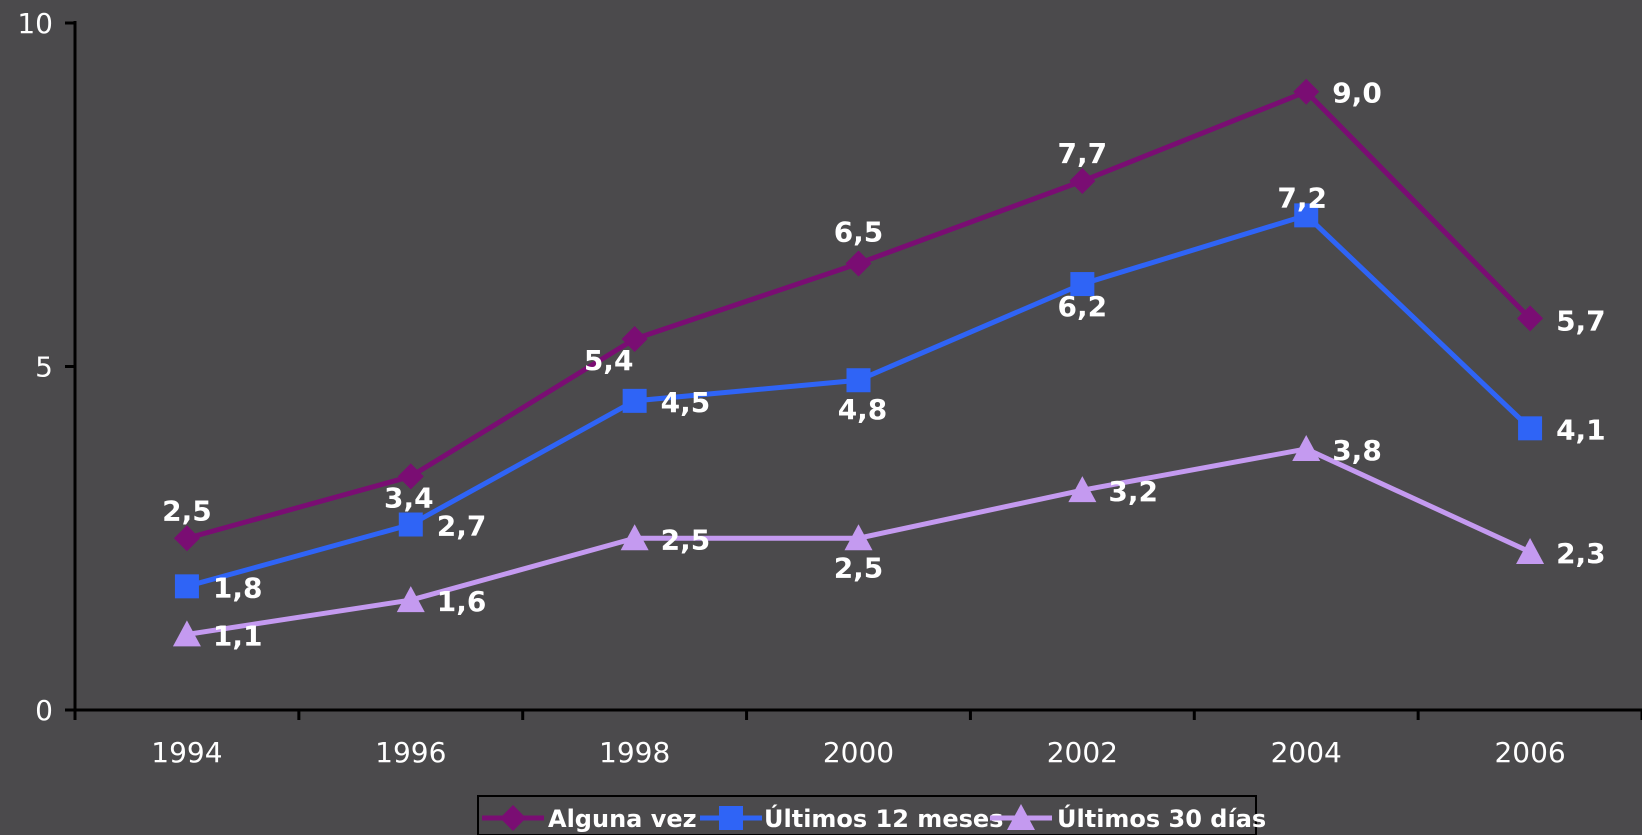  What do you see at coordinates (1302, 197) in the screenshot?
I see `data-label: 7,2` at bounding box center [1302, 197].